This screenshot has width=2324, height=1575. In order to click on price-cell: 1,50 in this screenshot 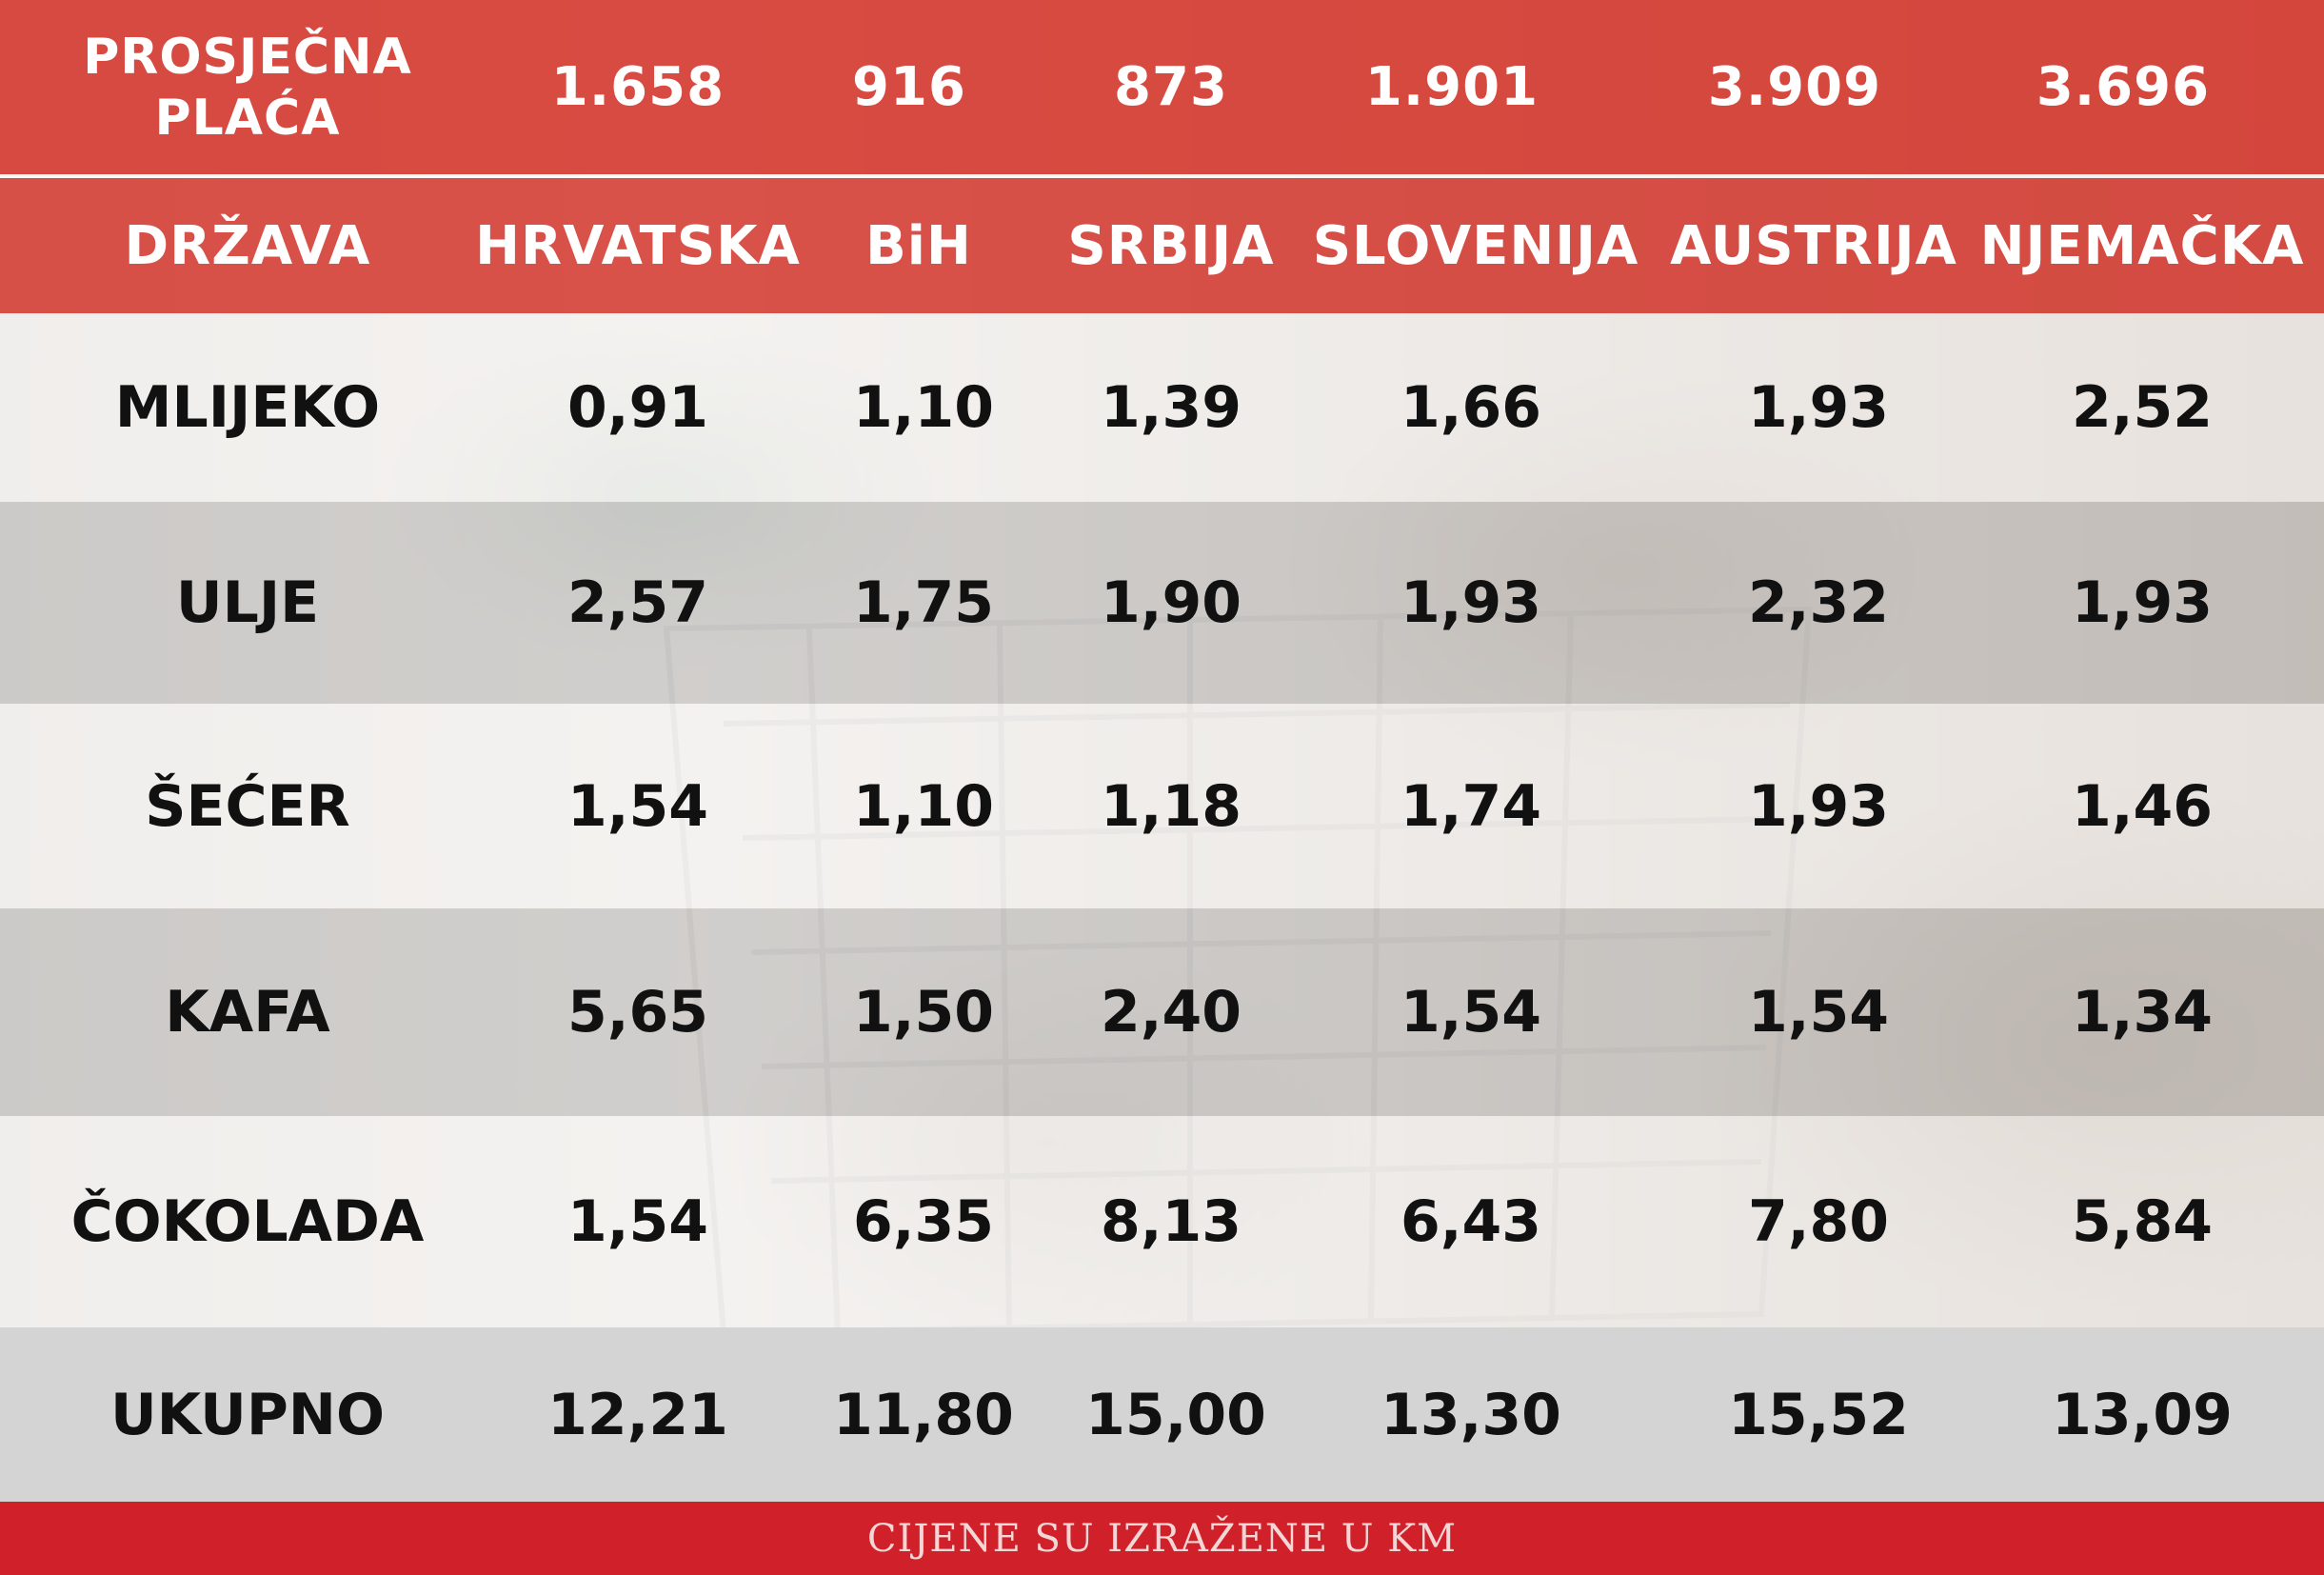, I will do `click(923, 1012)`.